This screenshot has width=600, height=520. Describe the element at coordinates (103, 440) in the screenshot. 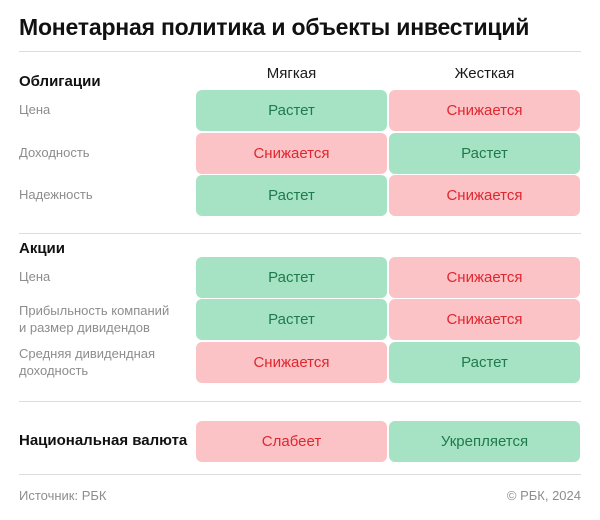

I see `section-title-currency: Национальная валюта` at that location.